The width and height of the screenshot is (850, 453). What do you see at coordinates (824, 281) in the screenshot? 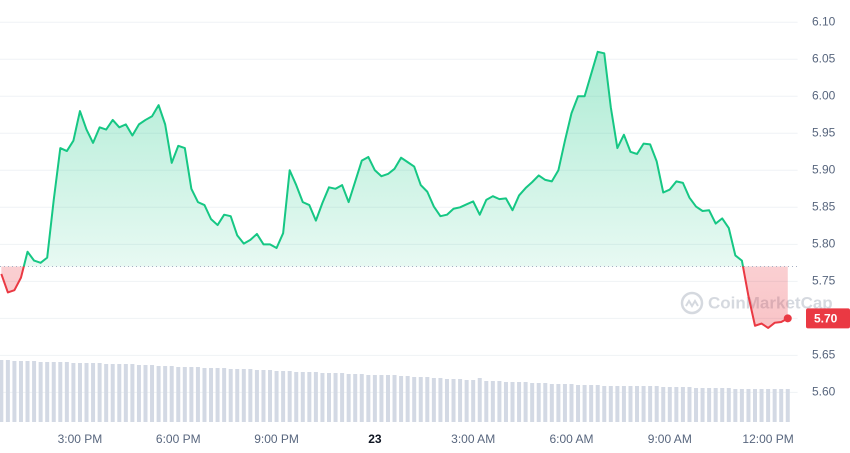
I see `y-tick-label: 5.75` at bounding box center [824, 281].